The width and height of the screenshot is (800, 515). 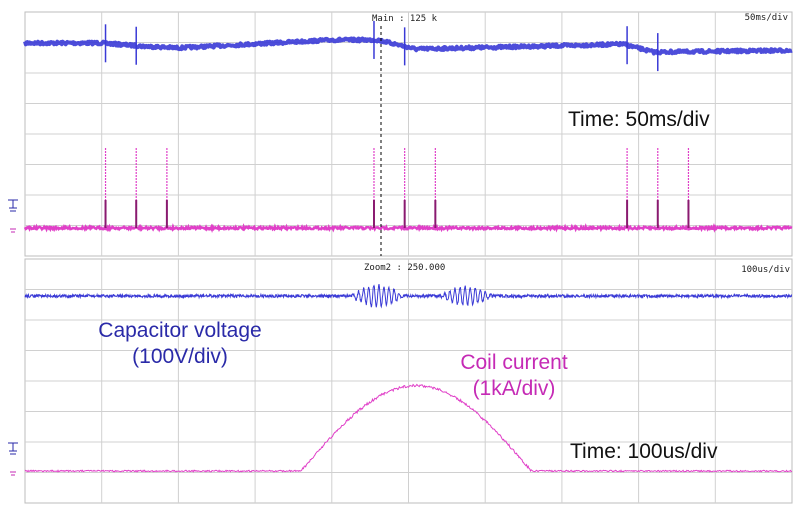 I want to click on capacitor-voltage-unit: (100V/div), so click(x=180, y=356).